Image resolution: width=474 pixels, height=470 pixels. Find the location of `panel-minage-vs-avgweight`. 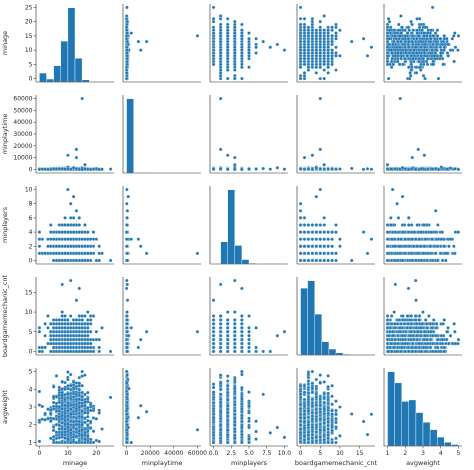

panel-minage-vs-avgweight is located at coordinates (422, 43).